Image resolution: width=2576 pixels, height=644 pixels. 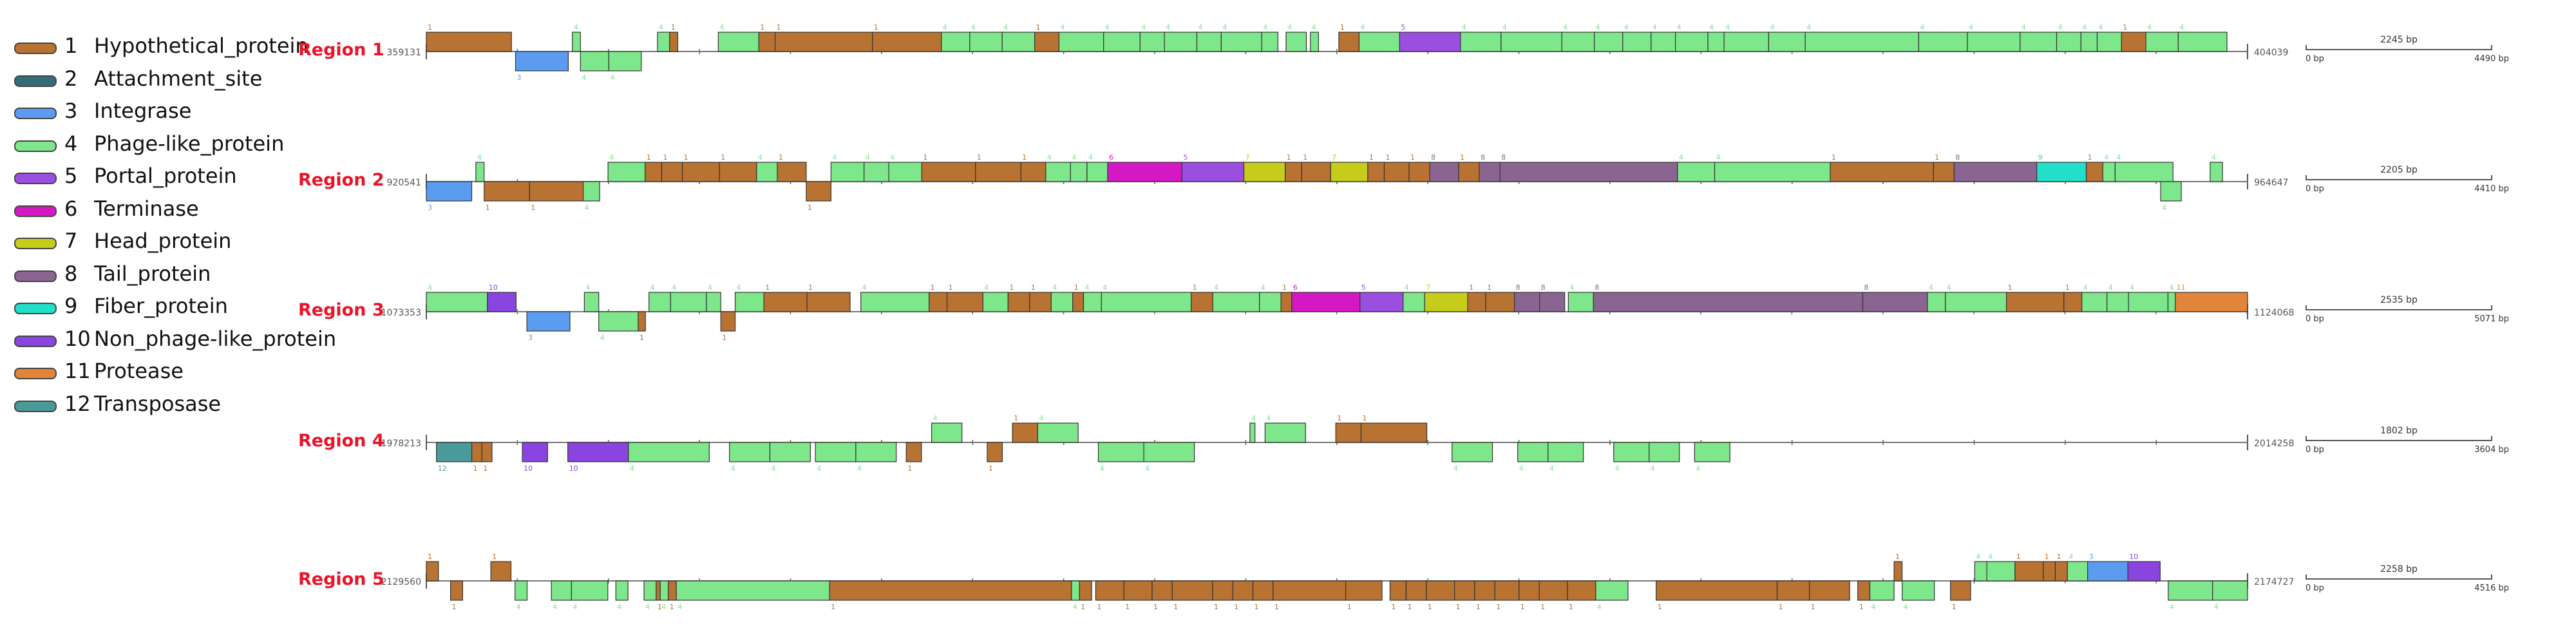 I want to click on legend-swatch, so click(x=36, y=373).